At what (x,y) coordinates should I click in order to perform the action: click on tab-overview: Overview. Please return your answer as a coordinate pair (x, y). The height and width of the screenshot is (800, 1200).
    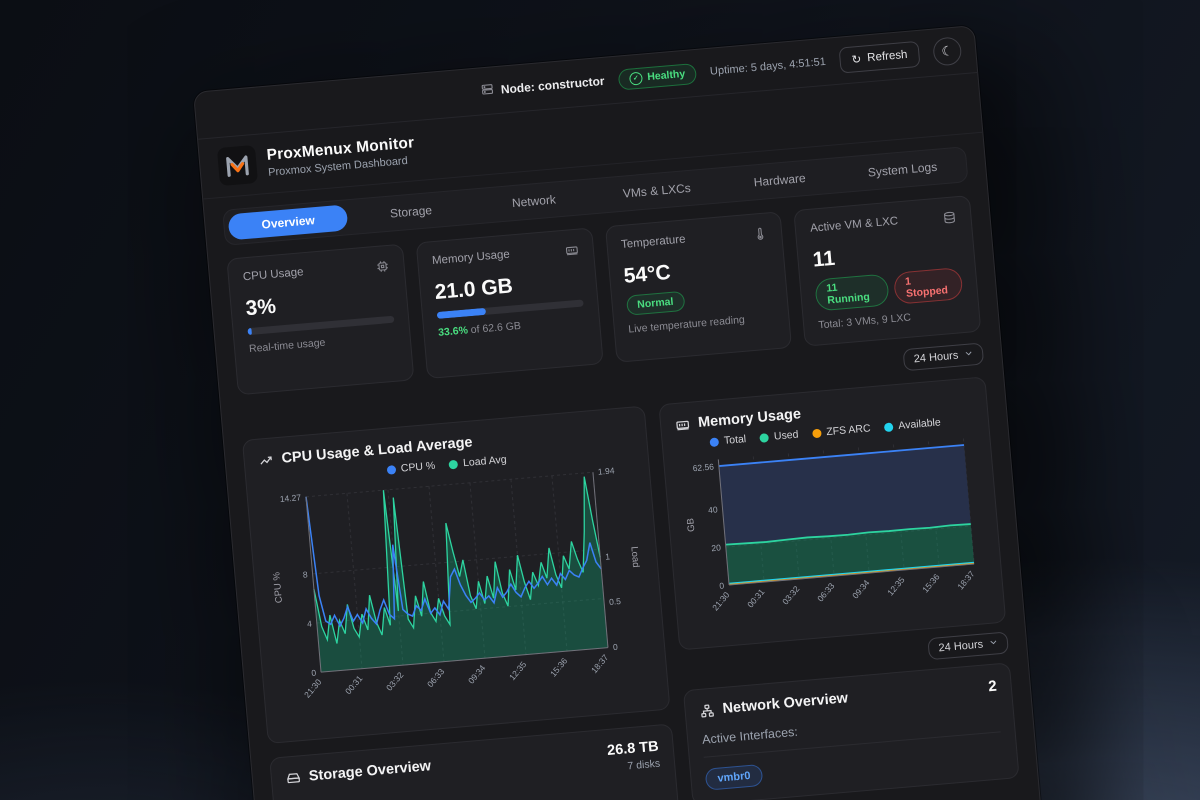
    Looking at the image, I should click on (288, 222).